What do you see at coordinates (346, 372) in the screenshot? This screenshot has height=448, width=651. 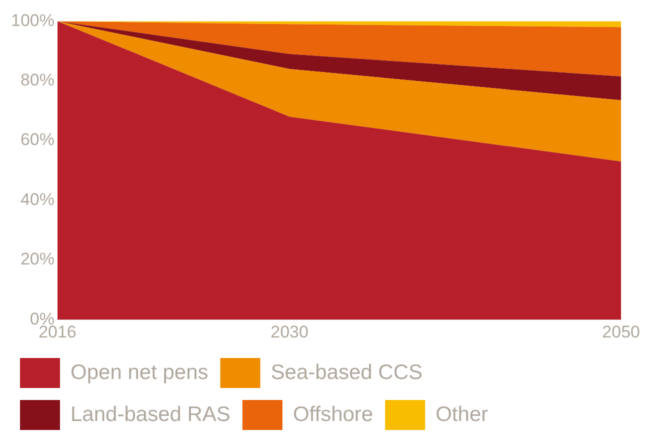 I see `legend-label: Sea-based CCS` at bounding box center [346, 372].